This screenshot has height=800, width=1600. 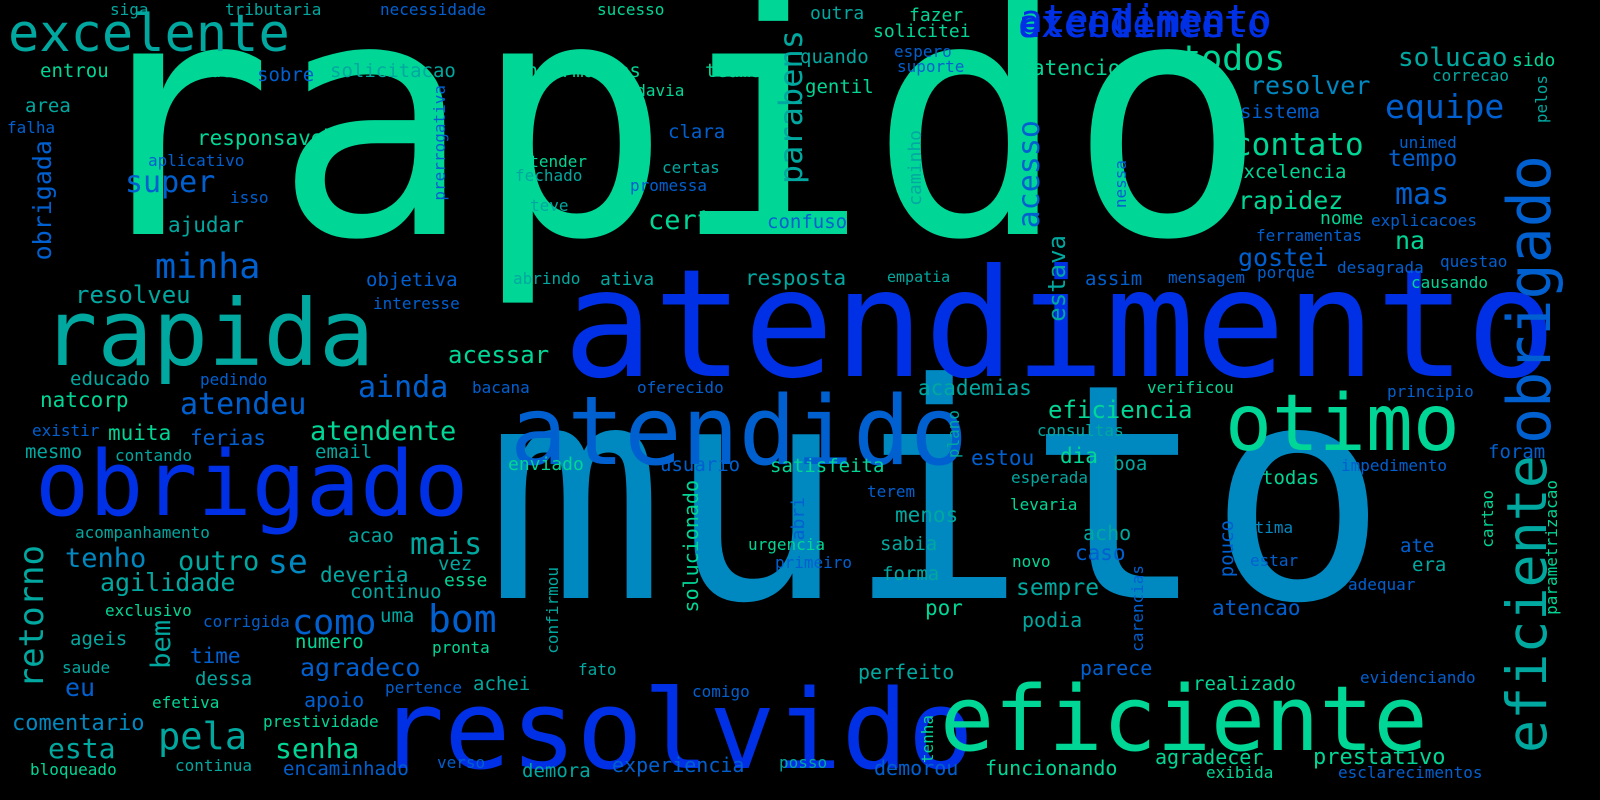 I want to click on word-foram: foram, so click(x=1517, y=452).